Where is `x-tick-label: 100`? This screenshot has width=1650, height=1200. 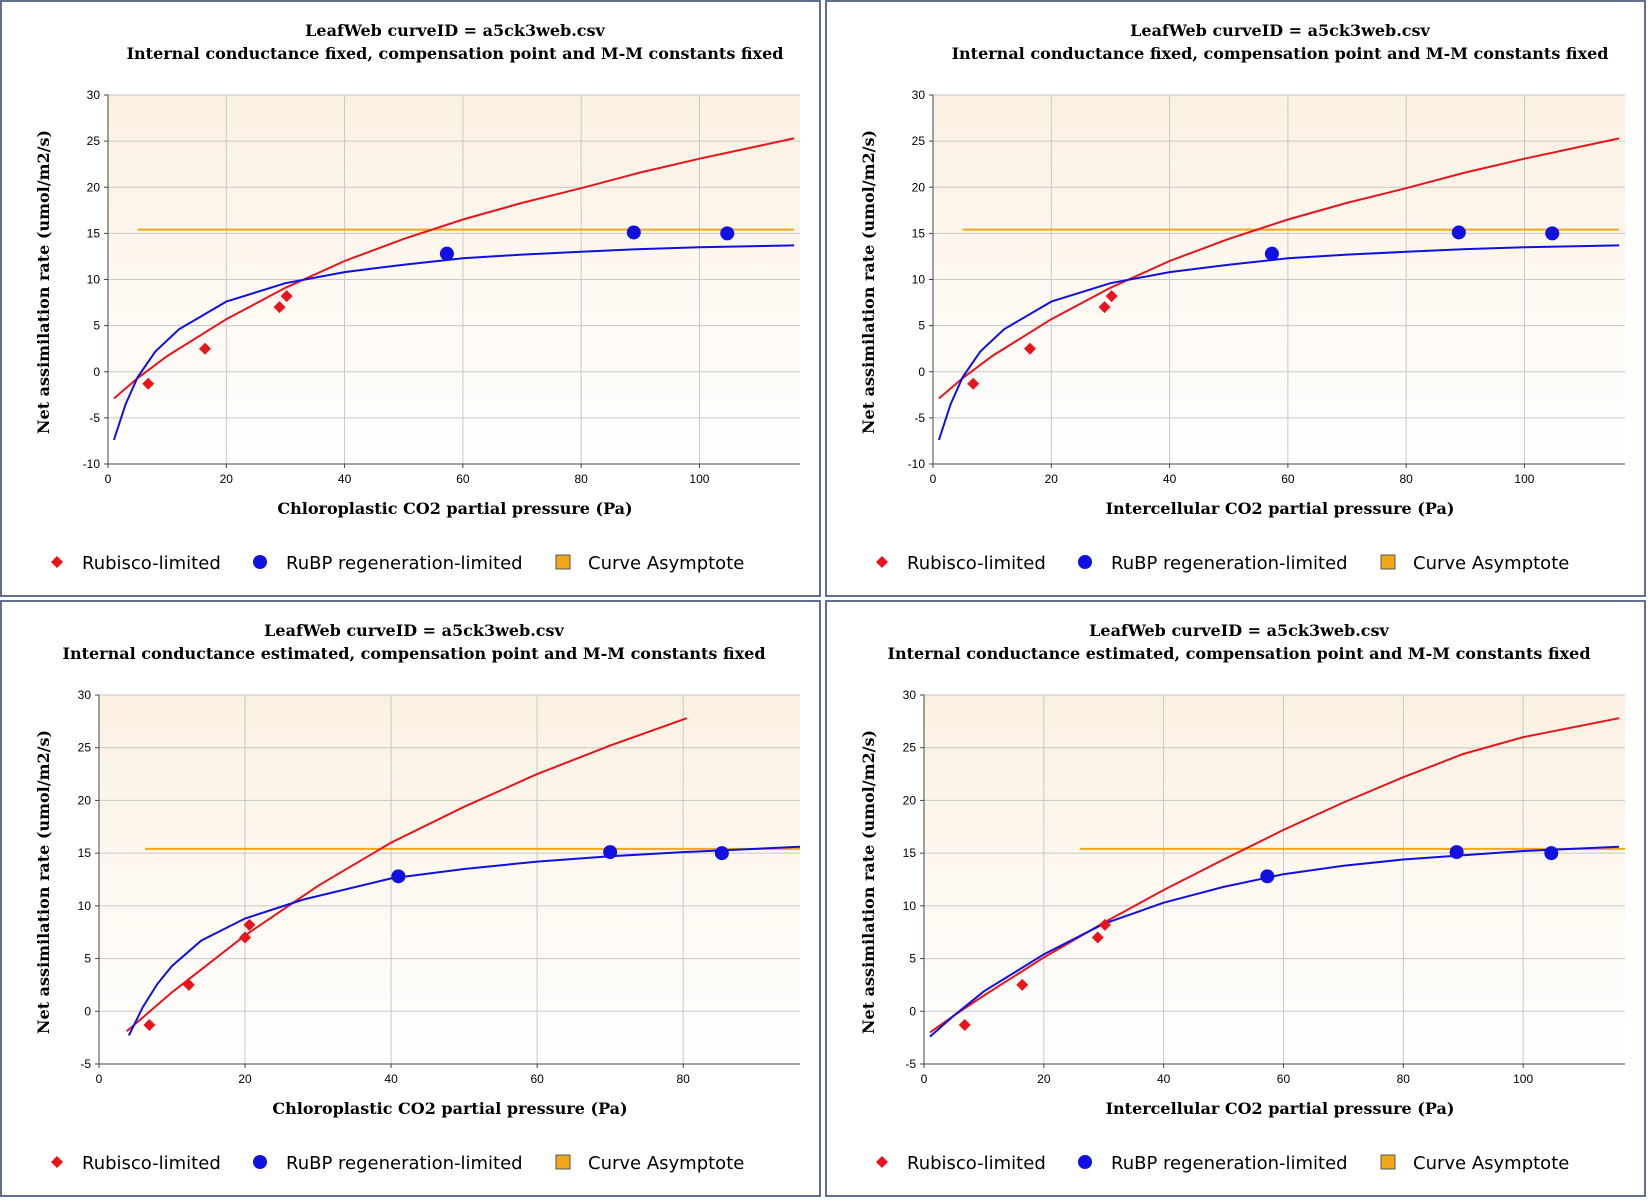 x-tick-label: 100 is located at coordinates (699, 479).